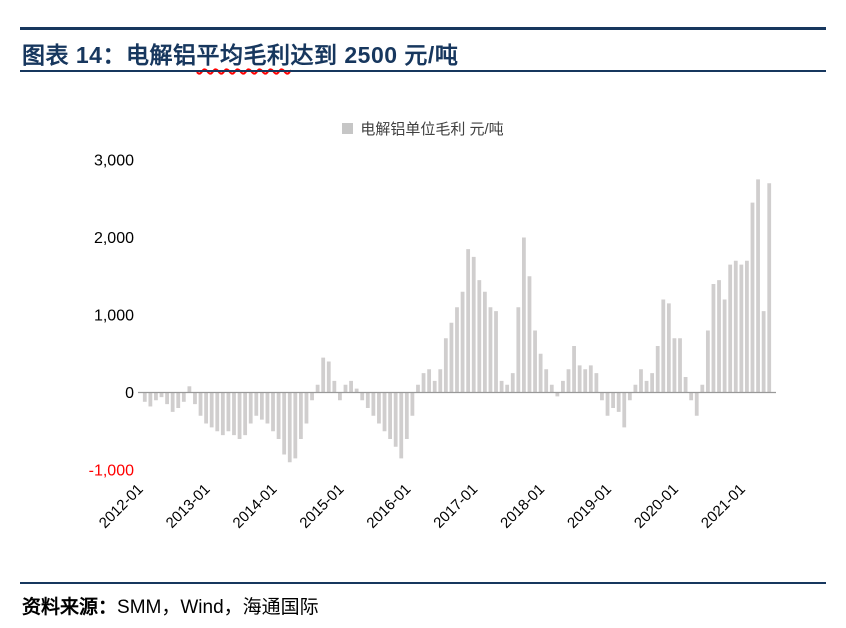 The image size is (846, 628). What do you see at coordinates (656, 506) in the screenshot?
I see `x-tick-label: 2020-01` at bounding box center [656, 506].